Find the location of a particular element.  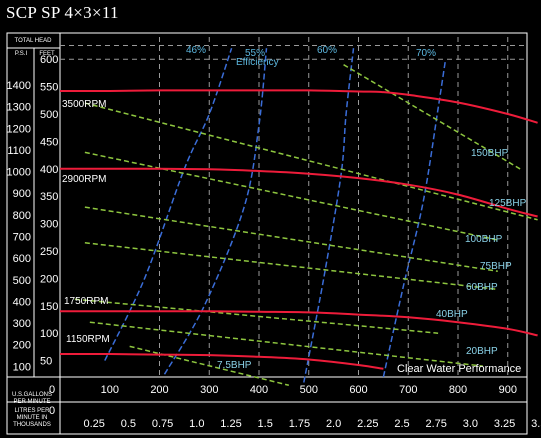

bhp-label: 100BHP is located at coordinates (484, 239).